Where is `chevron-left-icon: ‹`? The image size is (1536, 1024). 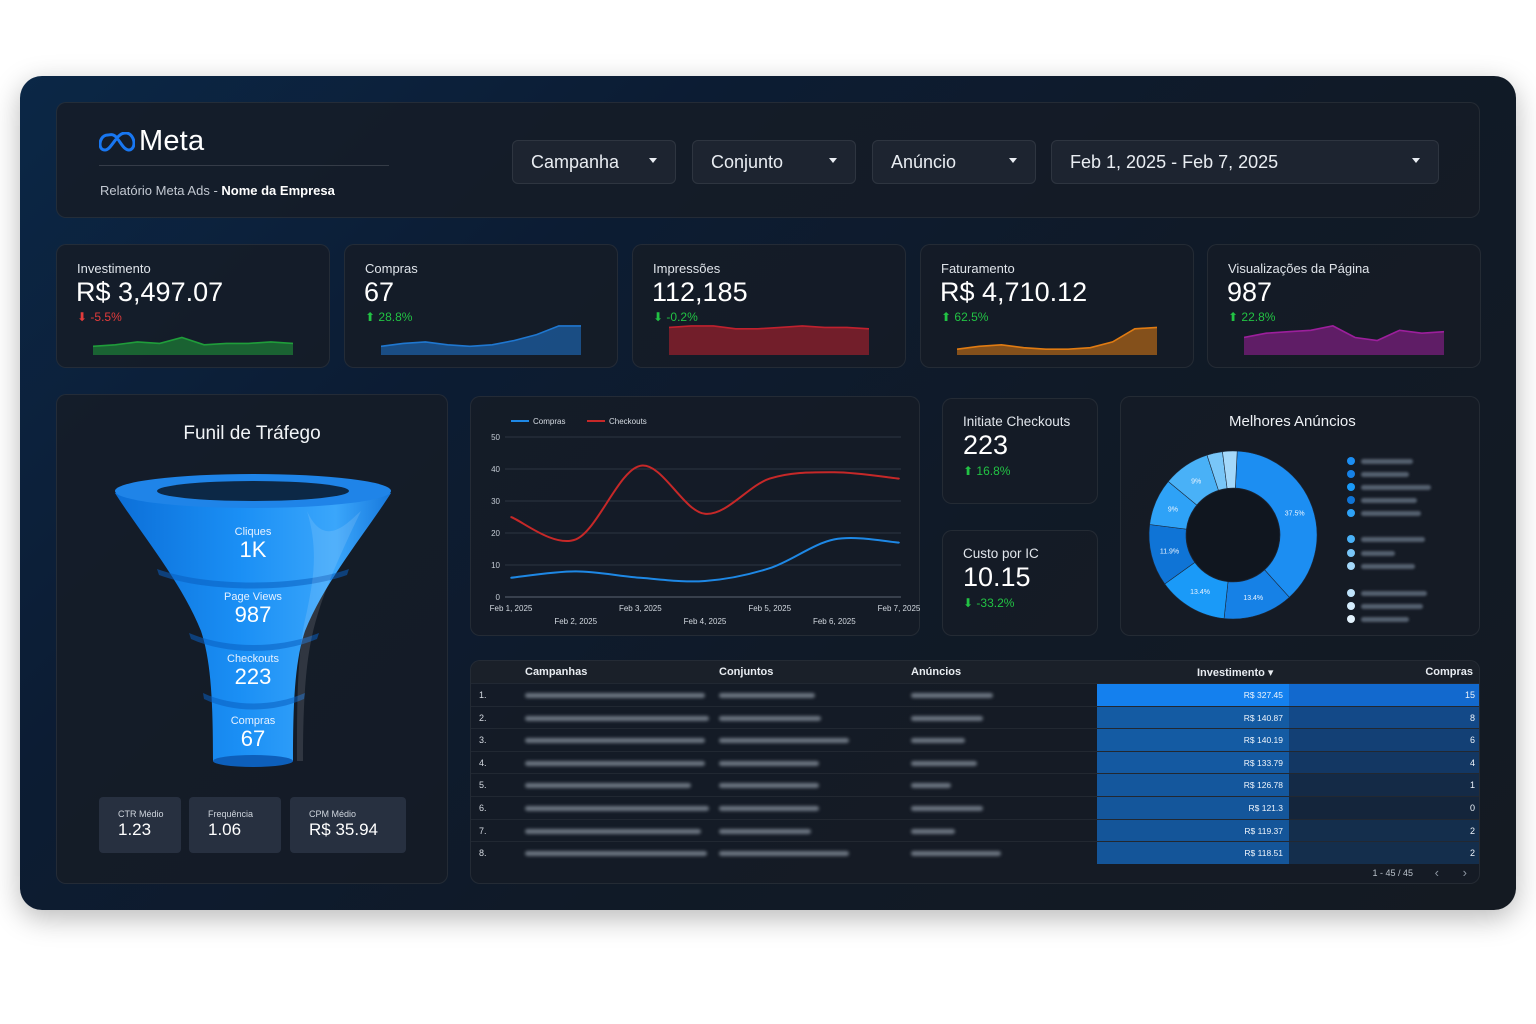
chevron-left-icon: ‹ is located at coordinates (1436, 872).